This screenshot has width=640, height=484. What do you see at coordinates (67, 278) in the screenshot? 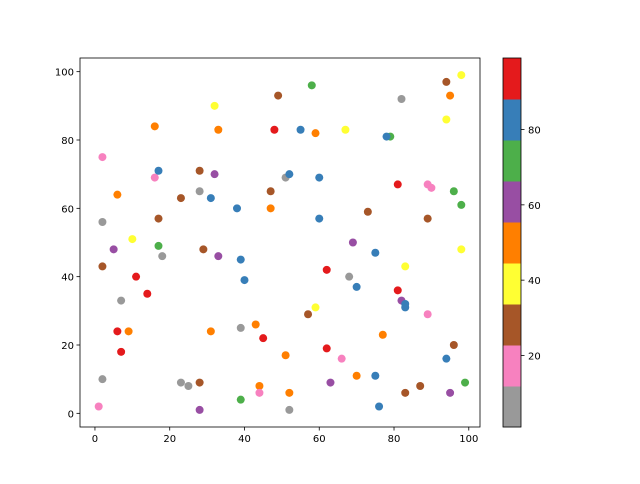
I see `y-tick-label: 40` at bounding box center [67, 278].